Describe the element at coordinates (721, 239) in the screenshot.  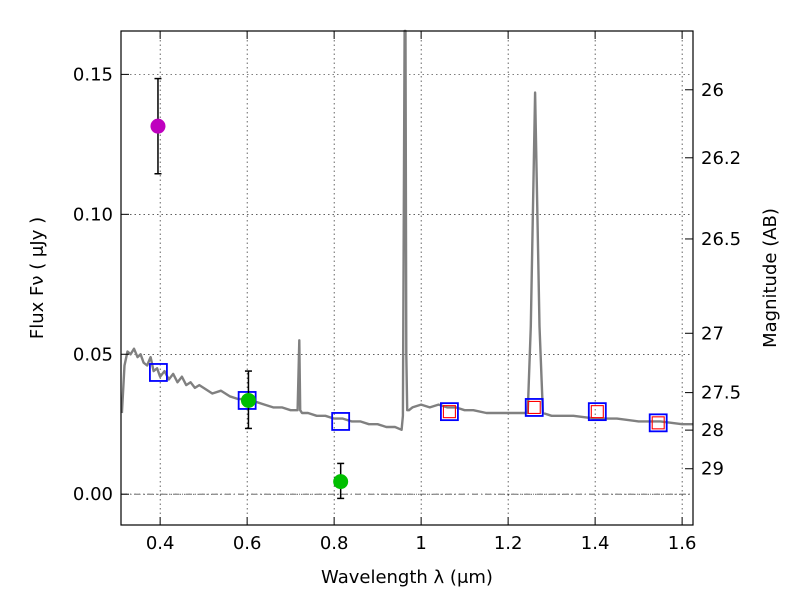
I see `right-tick-label: 26.5` at that location.